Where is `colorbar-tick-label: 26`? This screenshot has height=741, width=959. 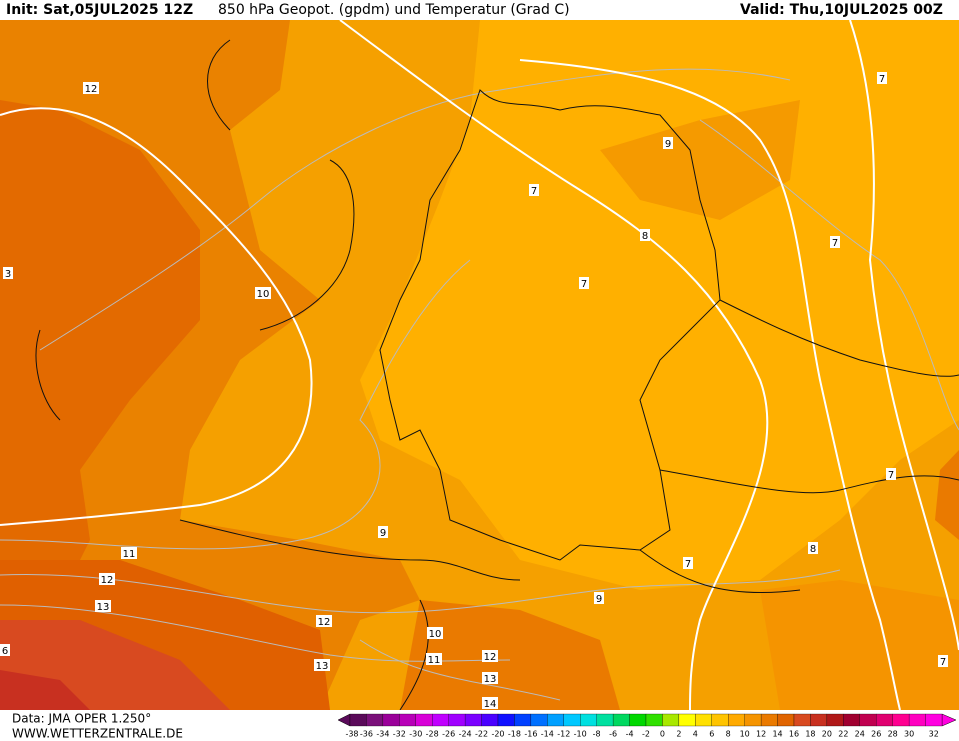
colorbar-tick-label: 26 is located at coordinates (876, 734).